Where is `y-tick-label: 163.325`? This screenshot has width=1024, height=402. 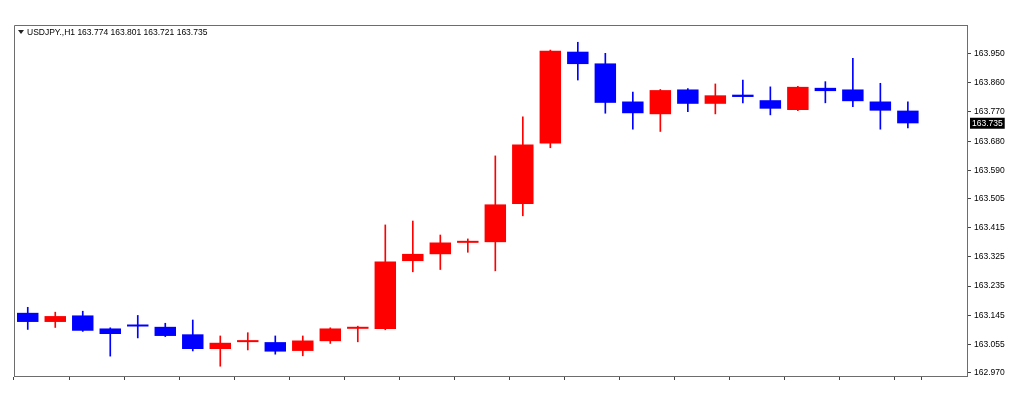
y-tick-label: 163.325 is located at coordinates (989, 256).